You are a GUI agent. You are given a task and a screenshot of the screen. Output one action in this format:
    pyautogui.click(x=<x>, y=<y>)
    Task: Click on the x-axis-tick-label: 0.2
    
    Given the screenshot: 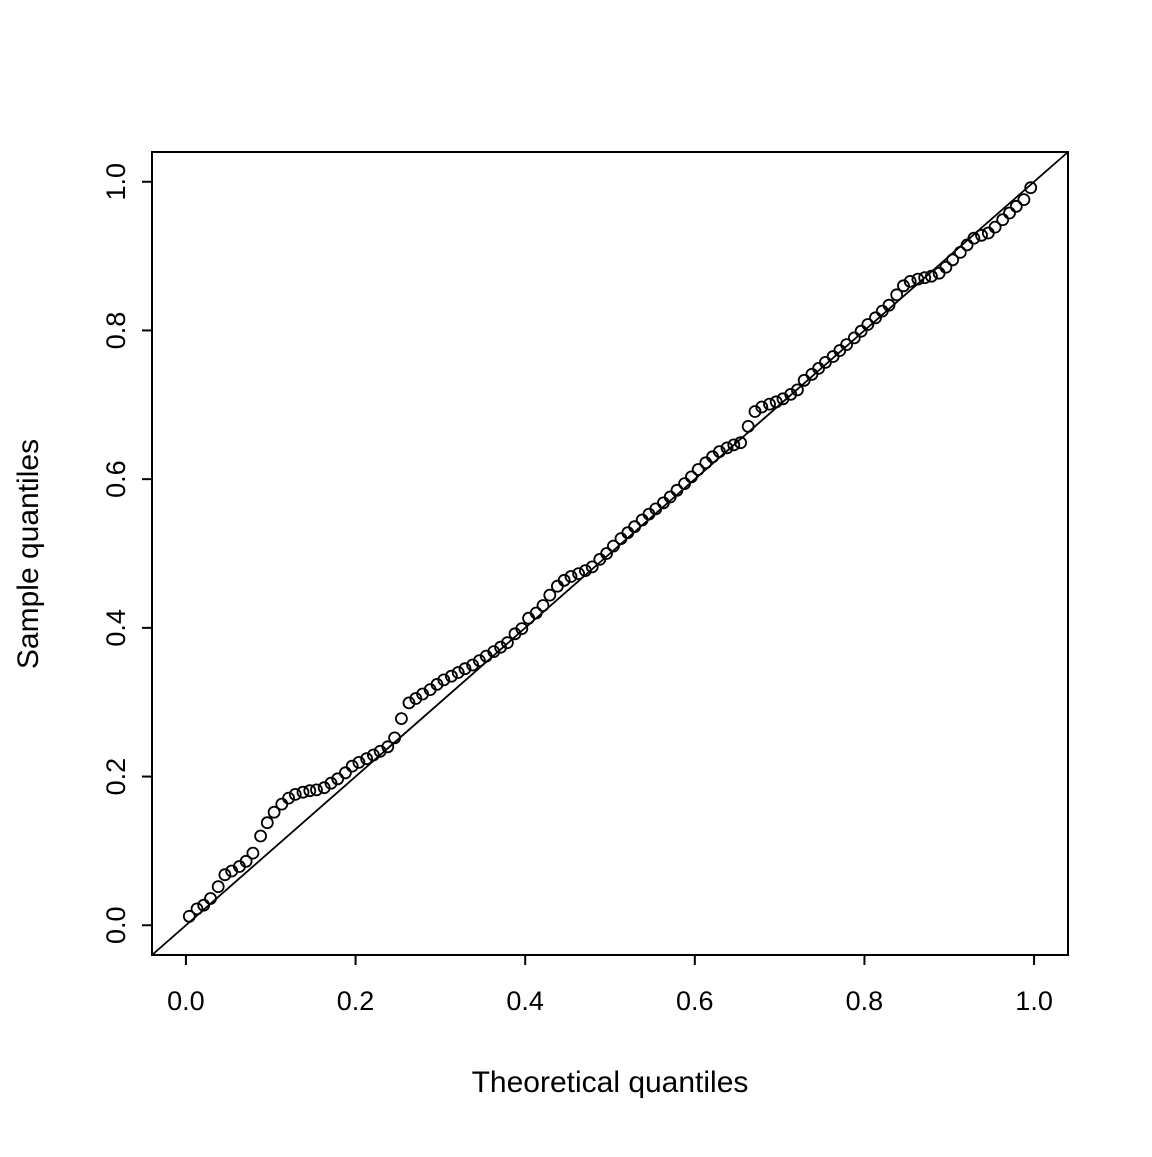 What is the action you would take?
    pyautogui.click(x=356, y=1001)
    